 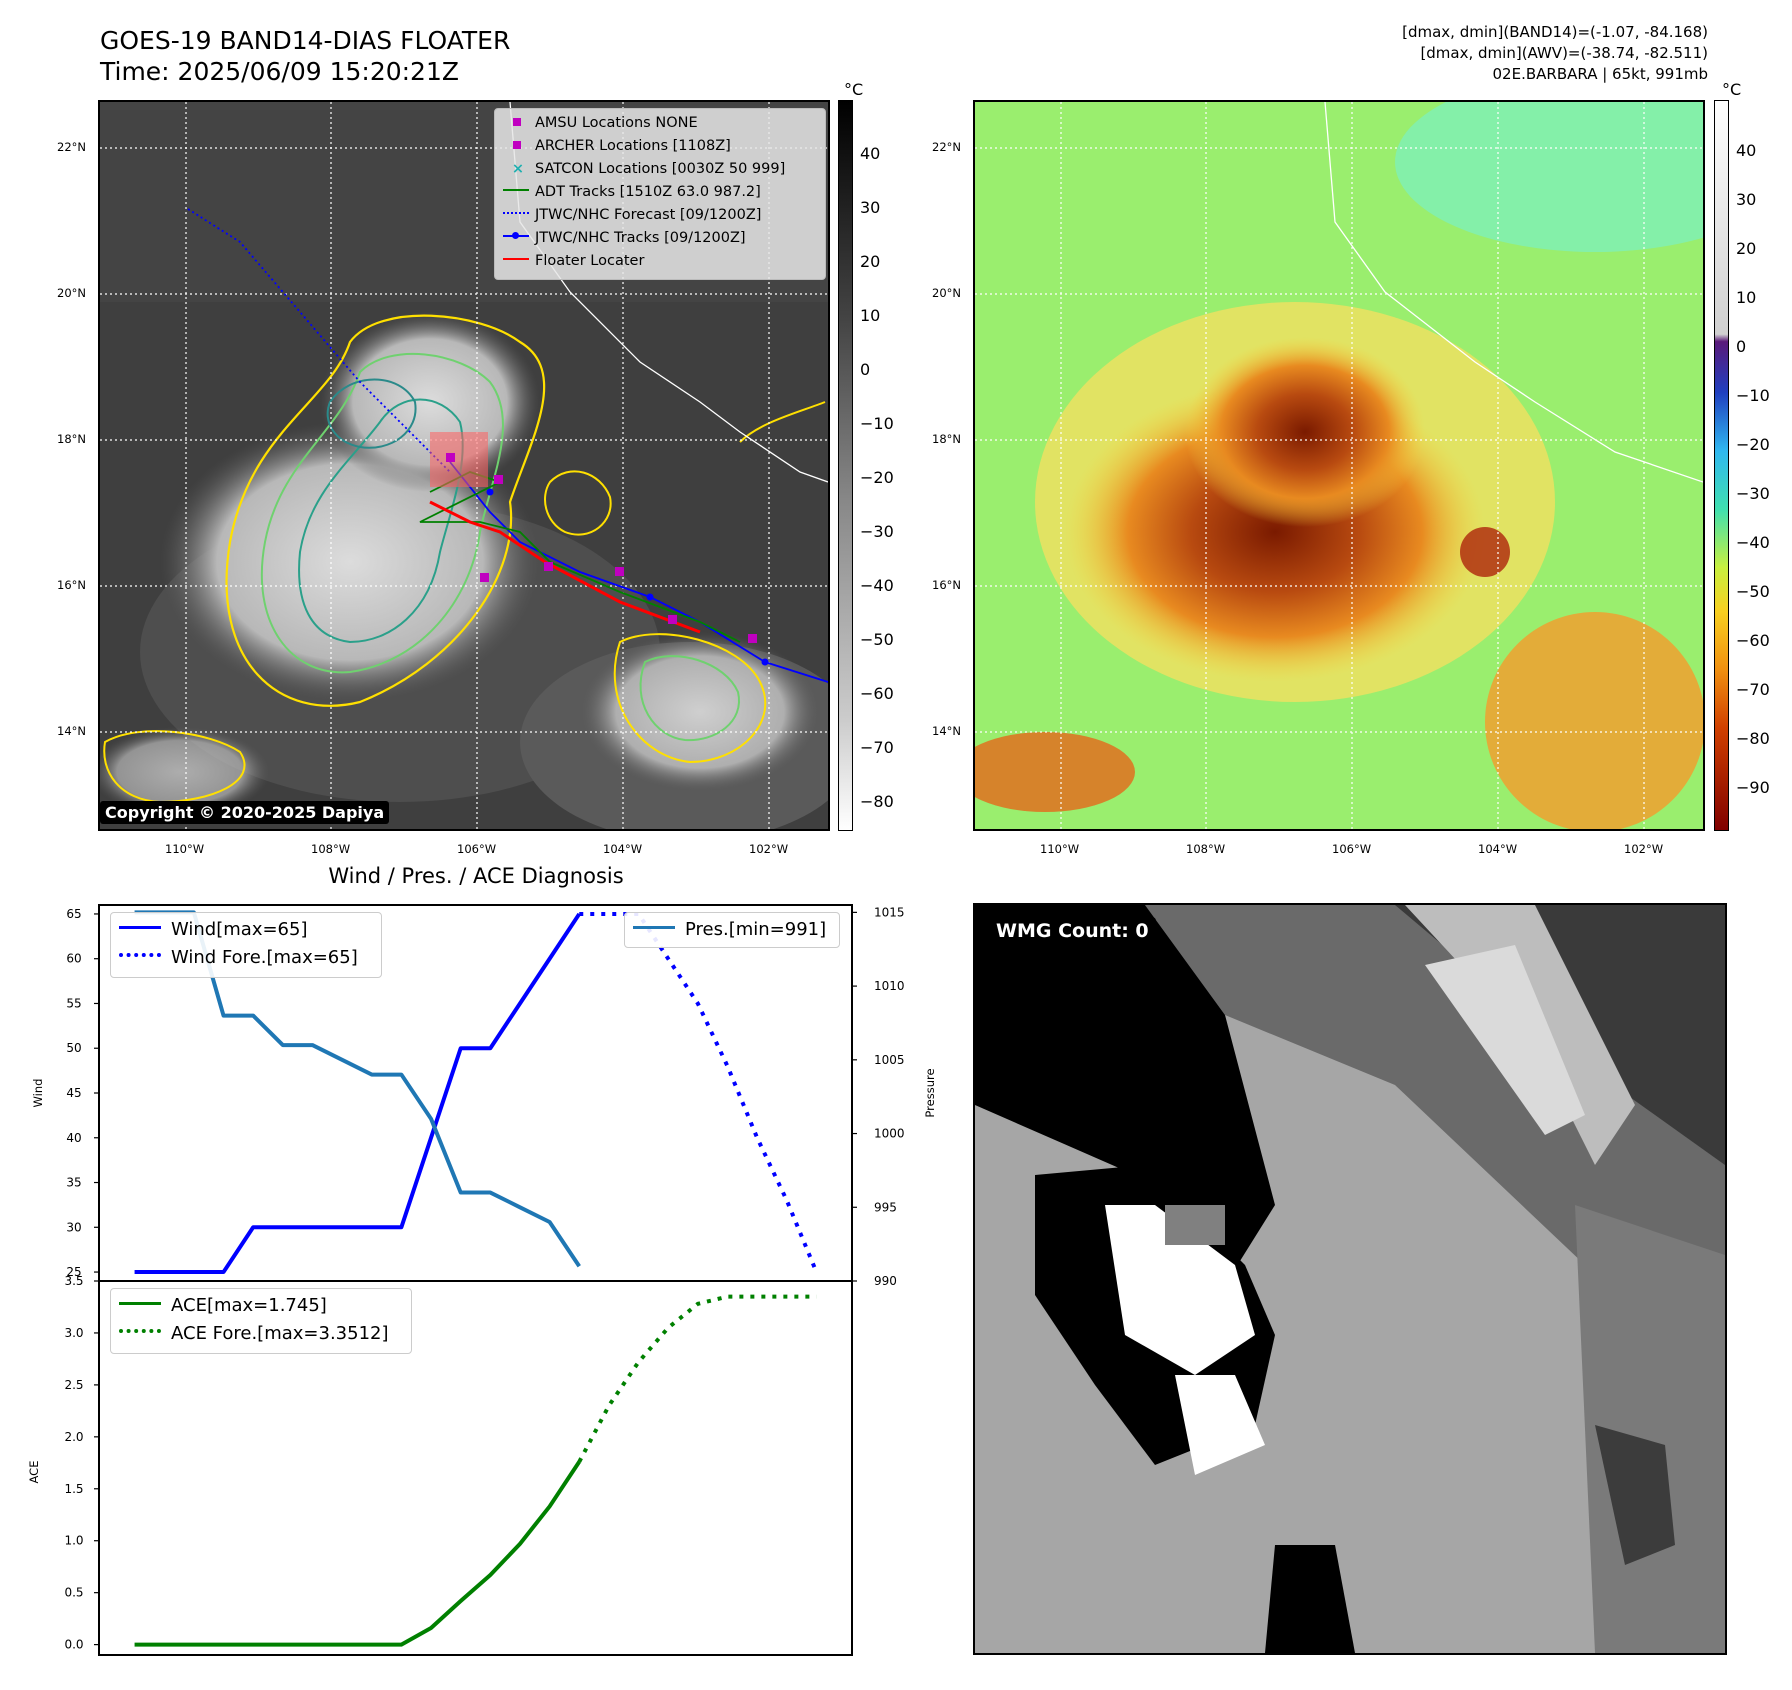 I want to click on ace-tick-label: 1.5, so click(x=73, y=1489).